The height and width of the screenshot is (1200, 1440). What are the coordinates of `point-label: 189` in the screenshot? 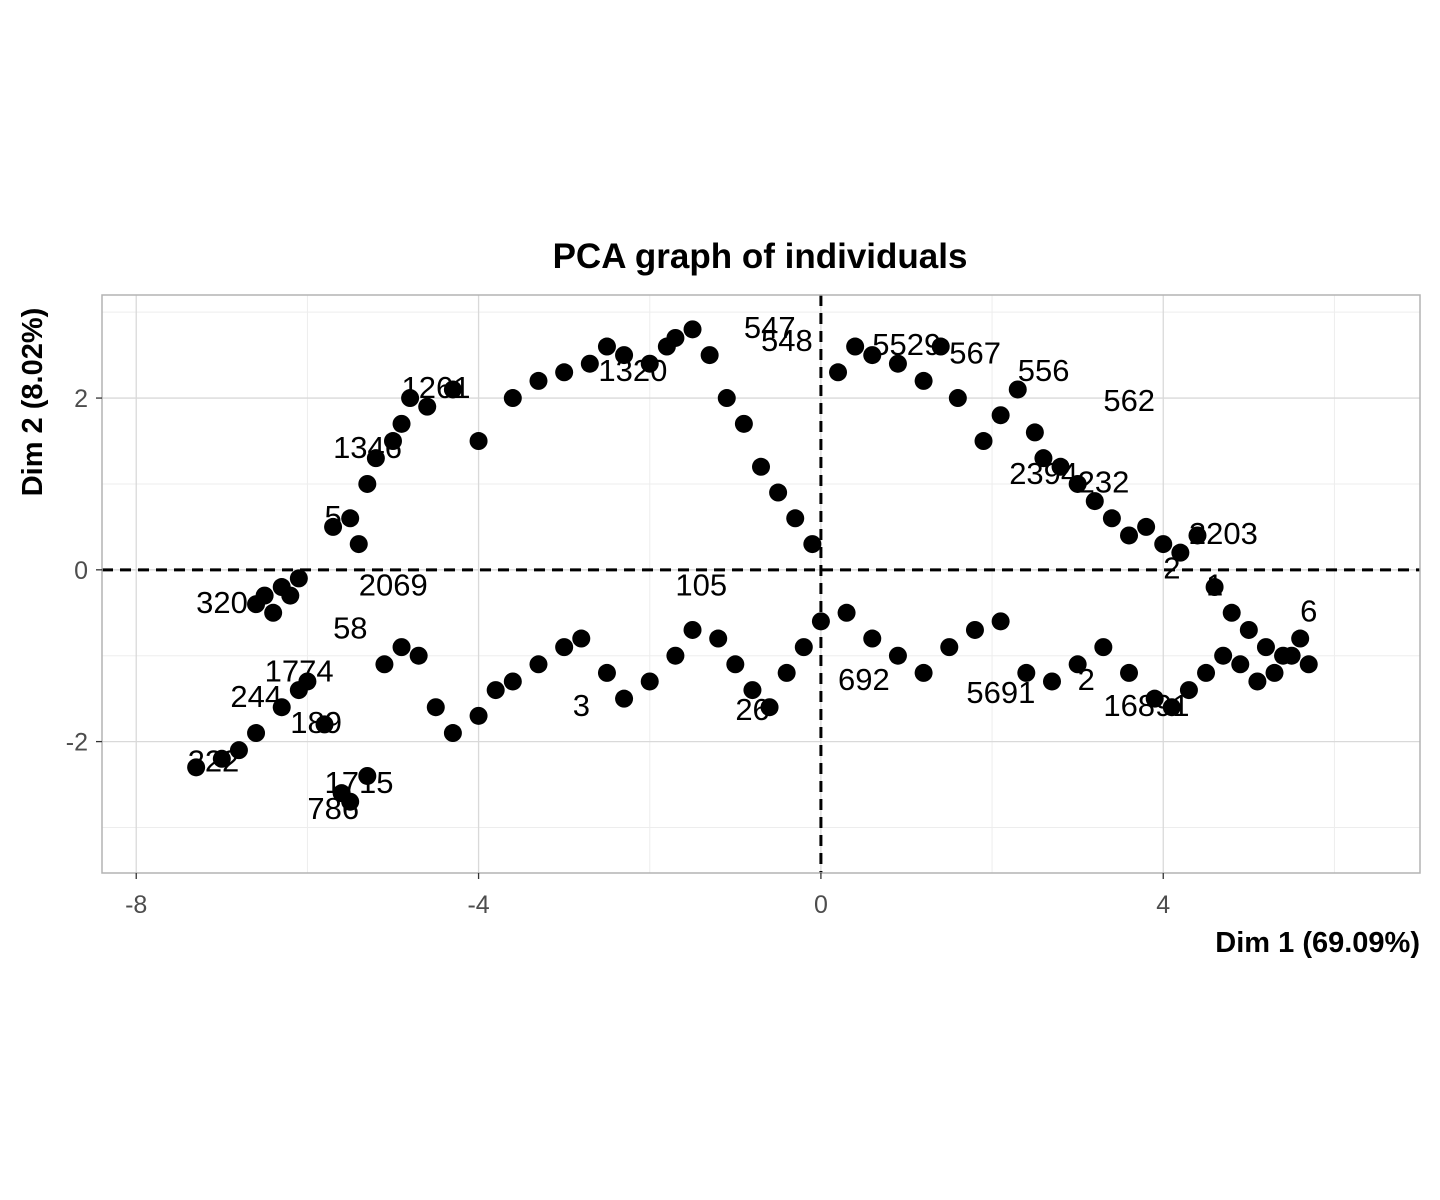 It's located at (316, 722).